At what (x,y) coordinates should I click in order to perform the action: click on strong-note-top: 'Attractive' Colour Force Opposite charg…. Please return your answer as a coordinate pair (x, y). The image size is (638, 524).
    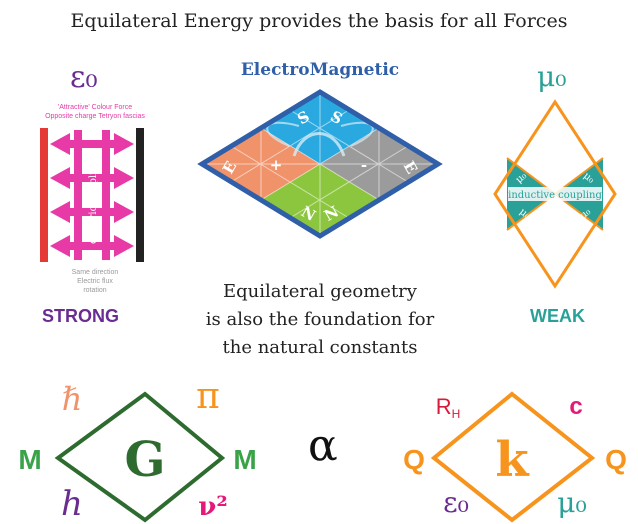
    Looking at the image, I should click on (95, 112).